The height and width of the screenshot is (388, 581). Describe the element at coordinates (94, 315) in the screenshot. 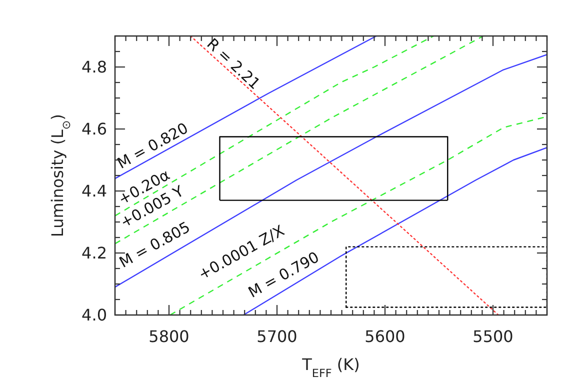

I see `y-tick-label: 4.0` at that location.